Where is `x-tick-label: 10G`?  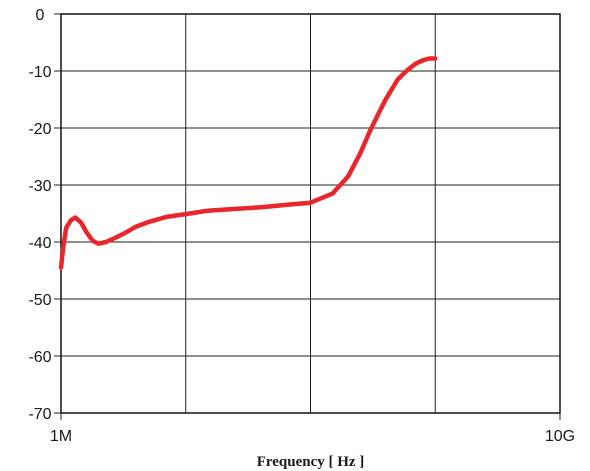 x-tick-label: 10G is located at coordinates (560, 436).